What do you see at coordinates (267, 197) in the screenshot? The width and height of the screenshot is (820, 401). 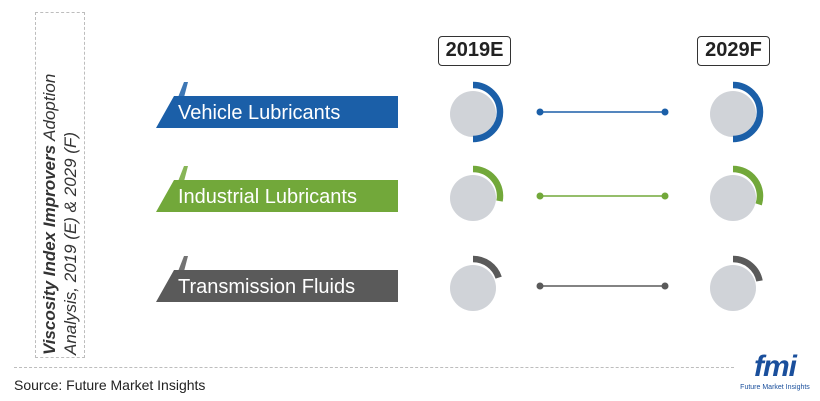 I see `row-label: Industrial Lubricants` at bounding box center [267, 197].